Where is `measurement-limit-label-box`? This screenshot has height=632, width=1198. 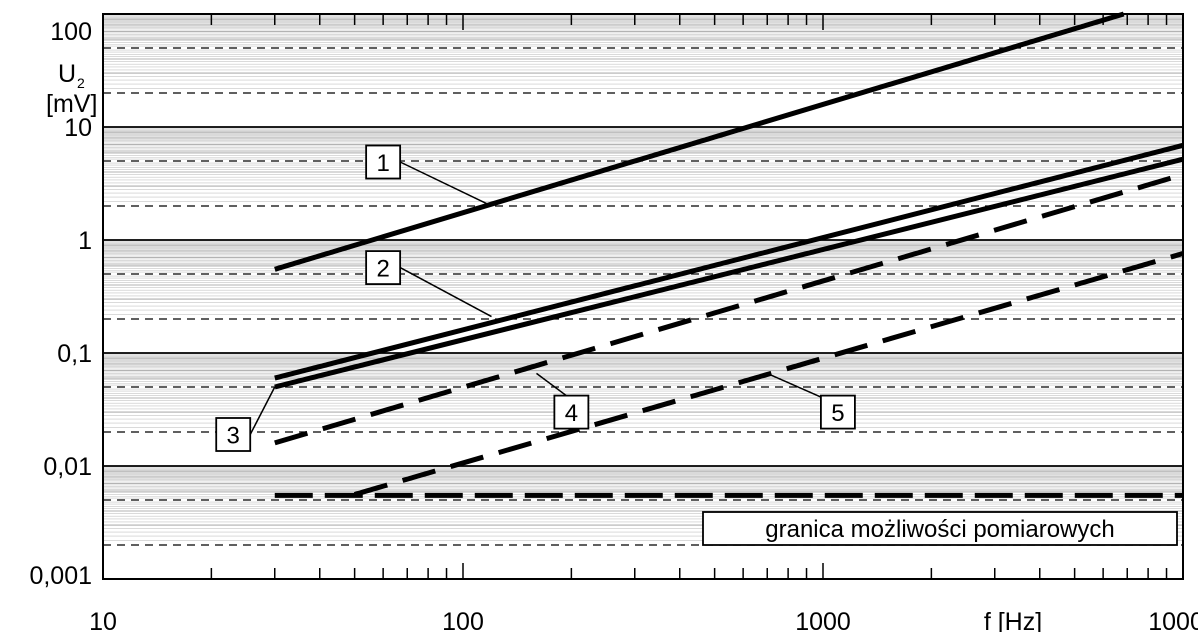
measurement-limit-label-box is located at coordinates (940, 528).